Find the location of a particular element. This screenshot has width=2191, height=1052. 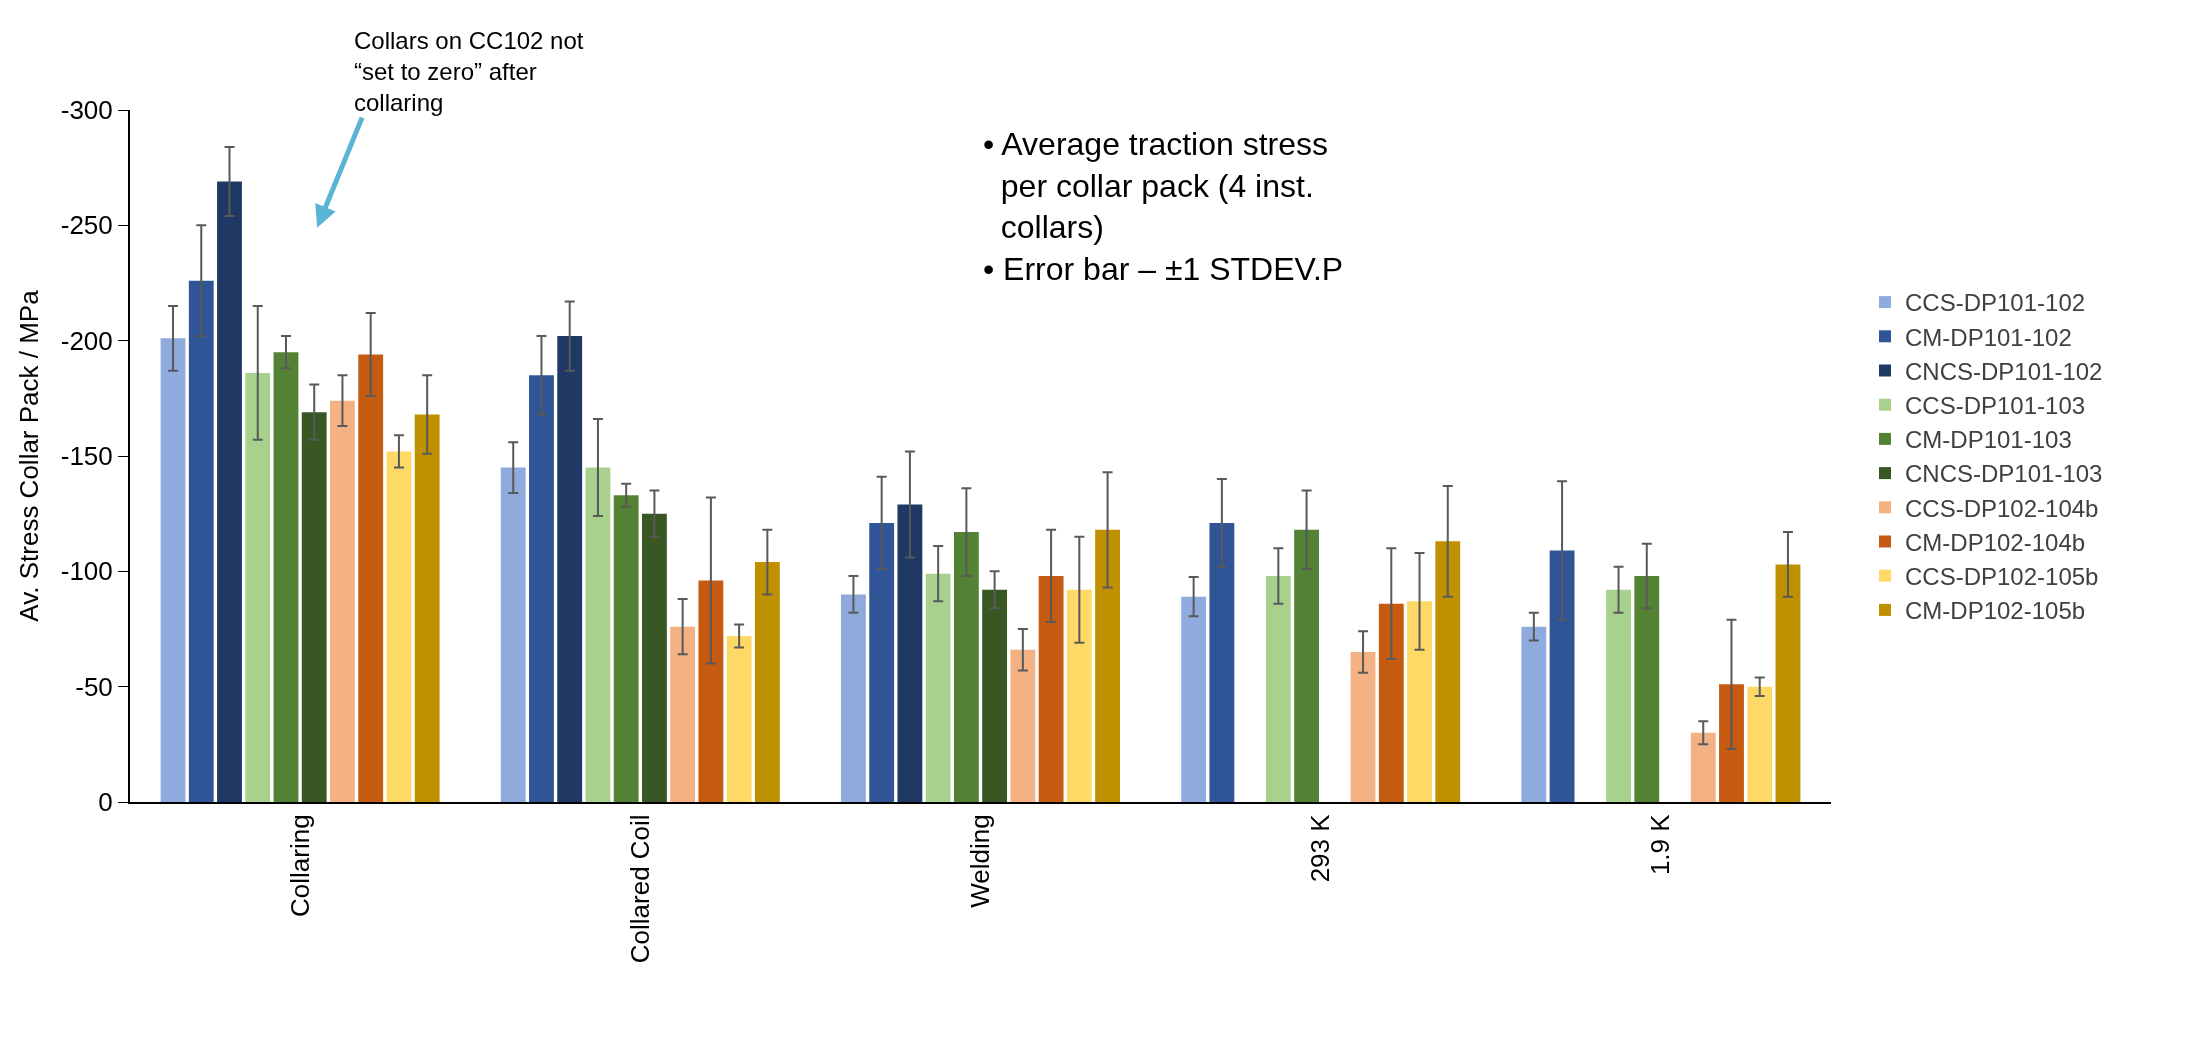

x-tick-label: 1.9 K is located at coordinates (1660, 844).